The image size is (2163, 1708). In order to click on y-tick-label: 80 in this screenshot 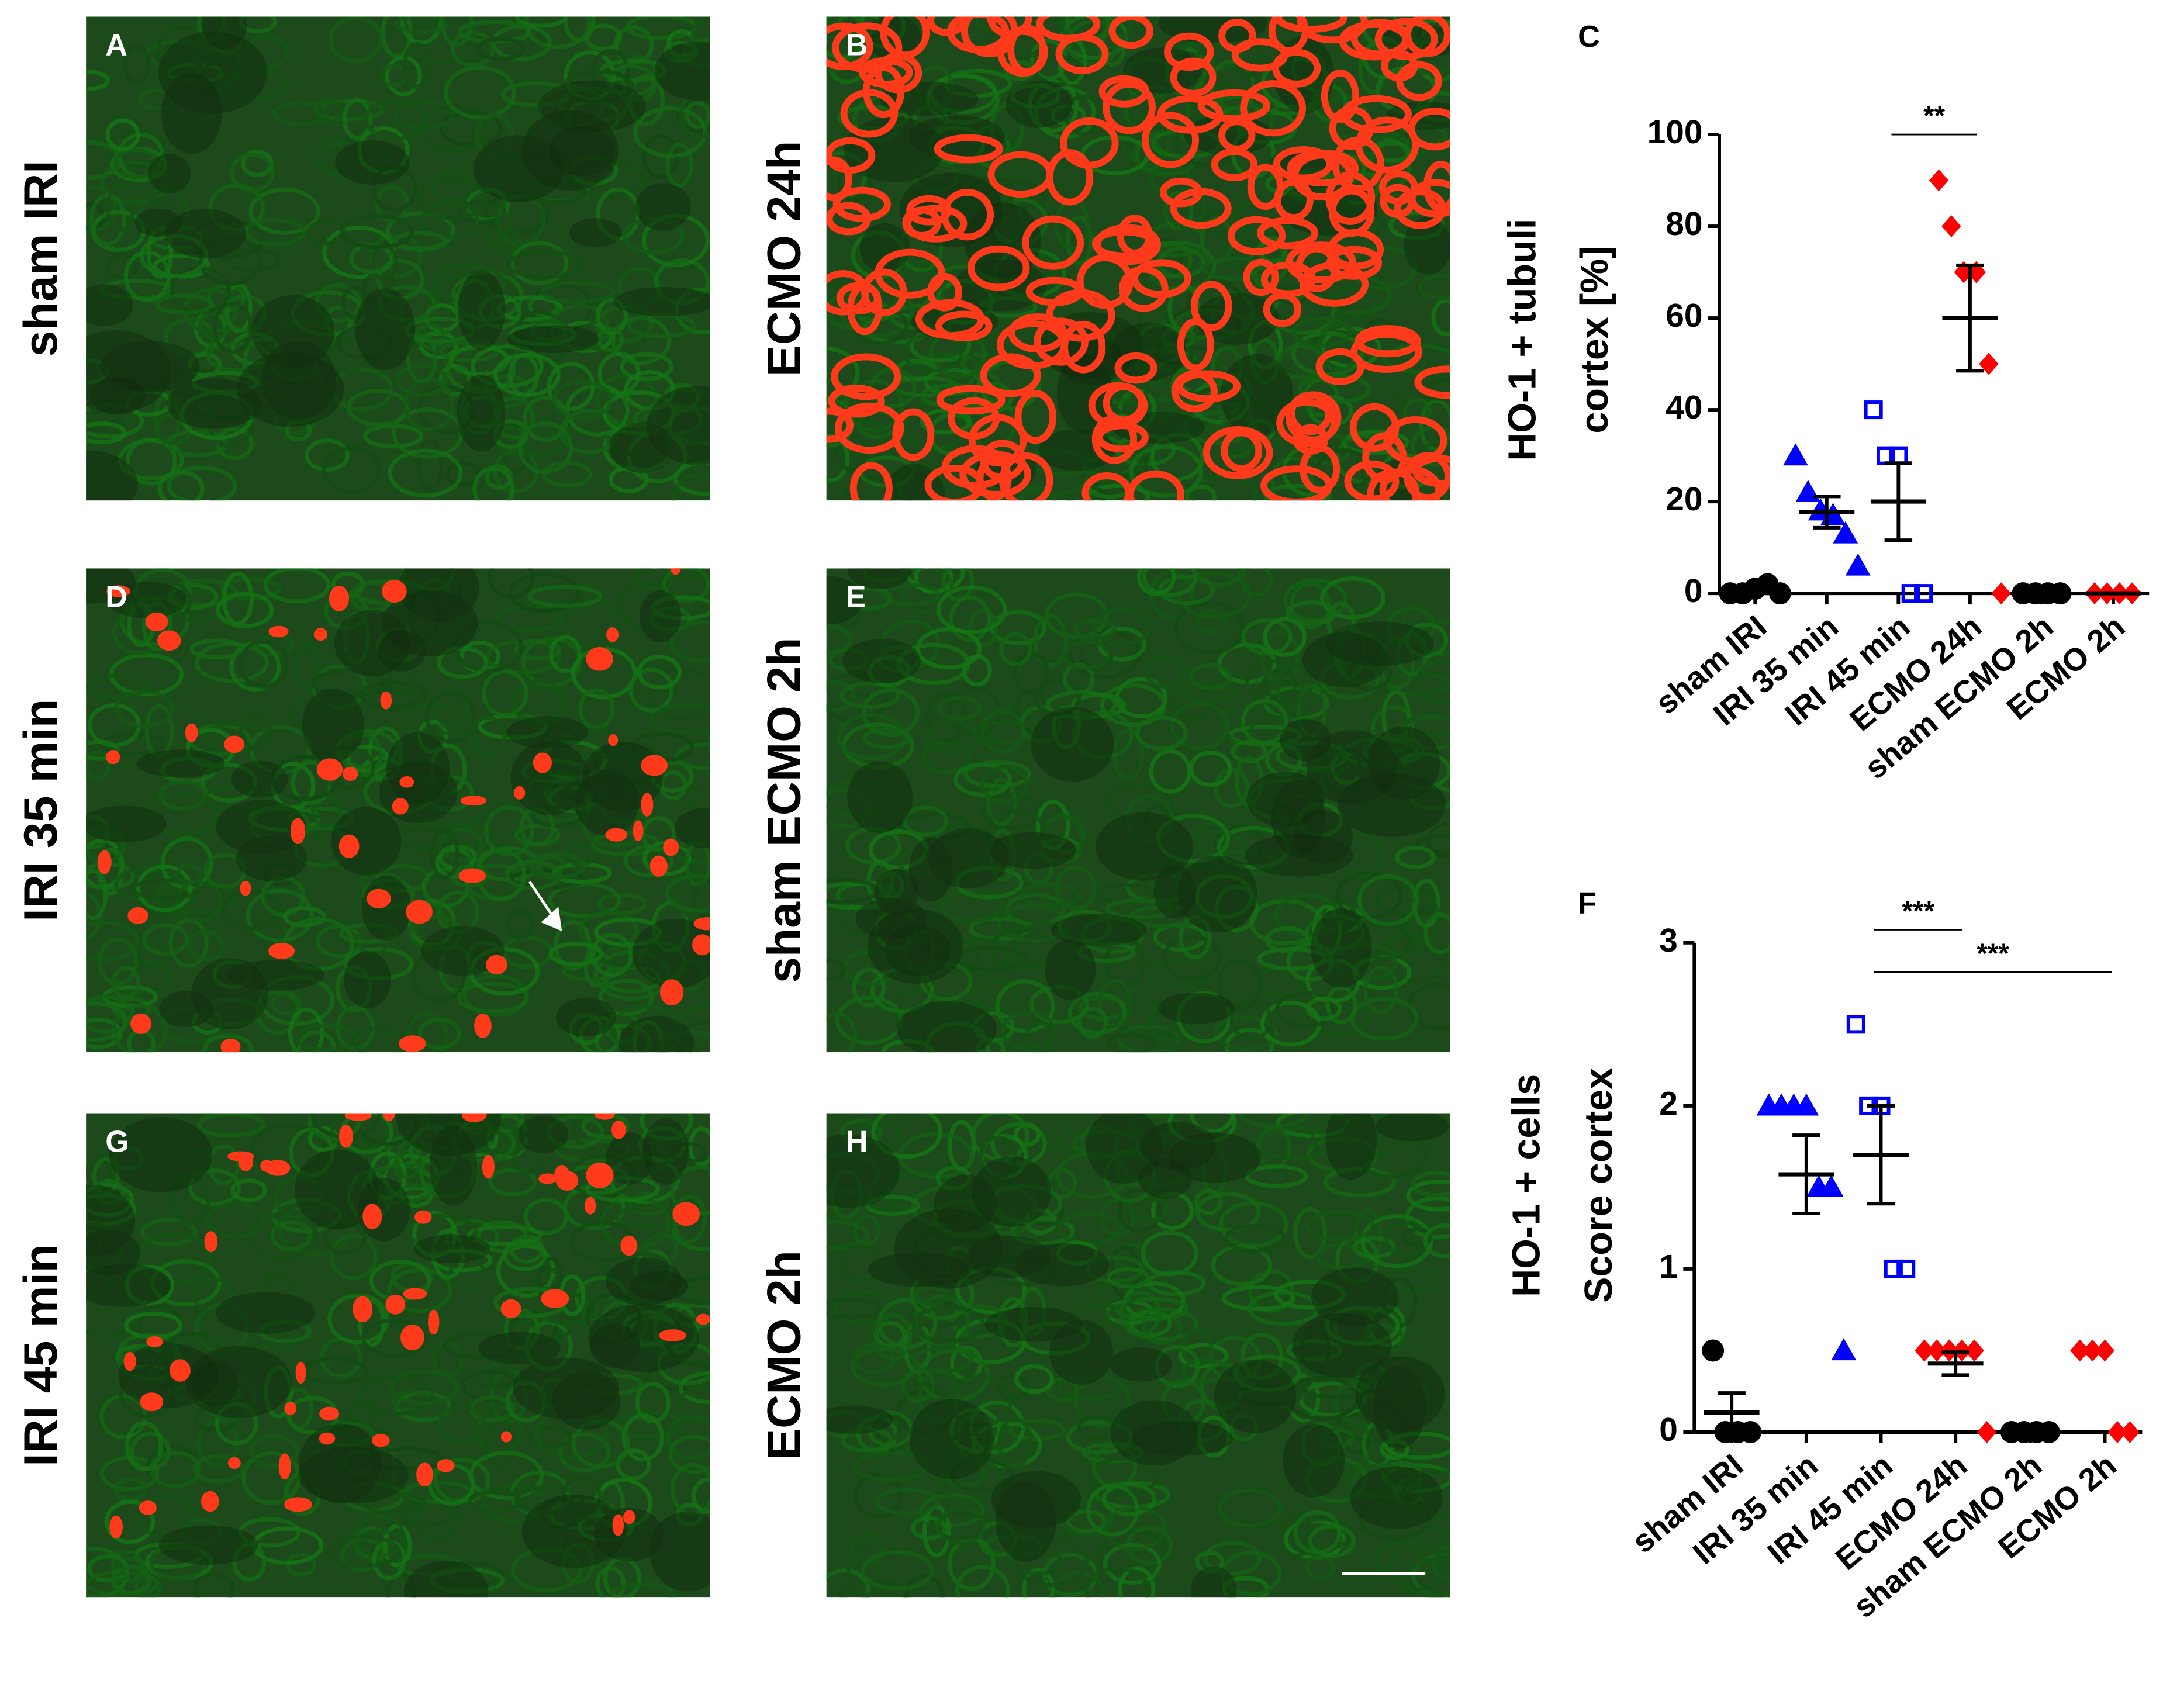, I will do `click(1684, 224)`.